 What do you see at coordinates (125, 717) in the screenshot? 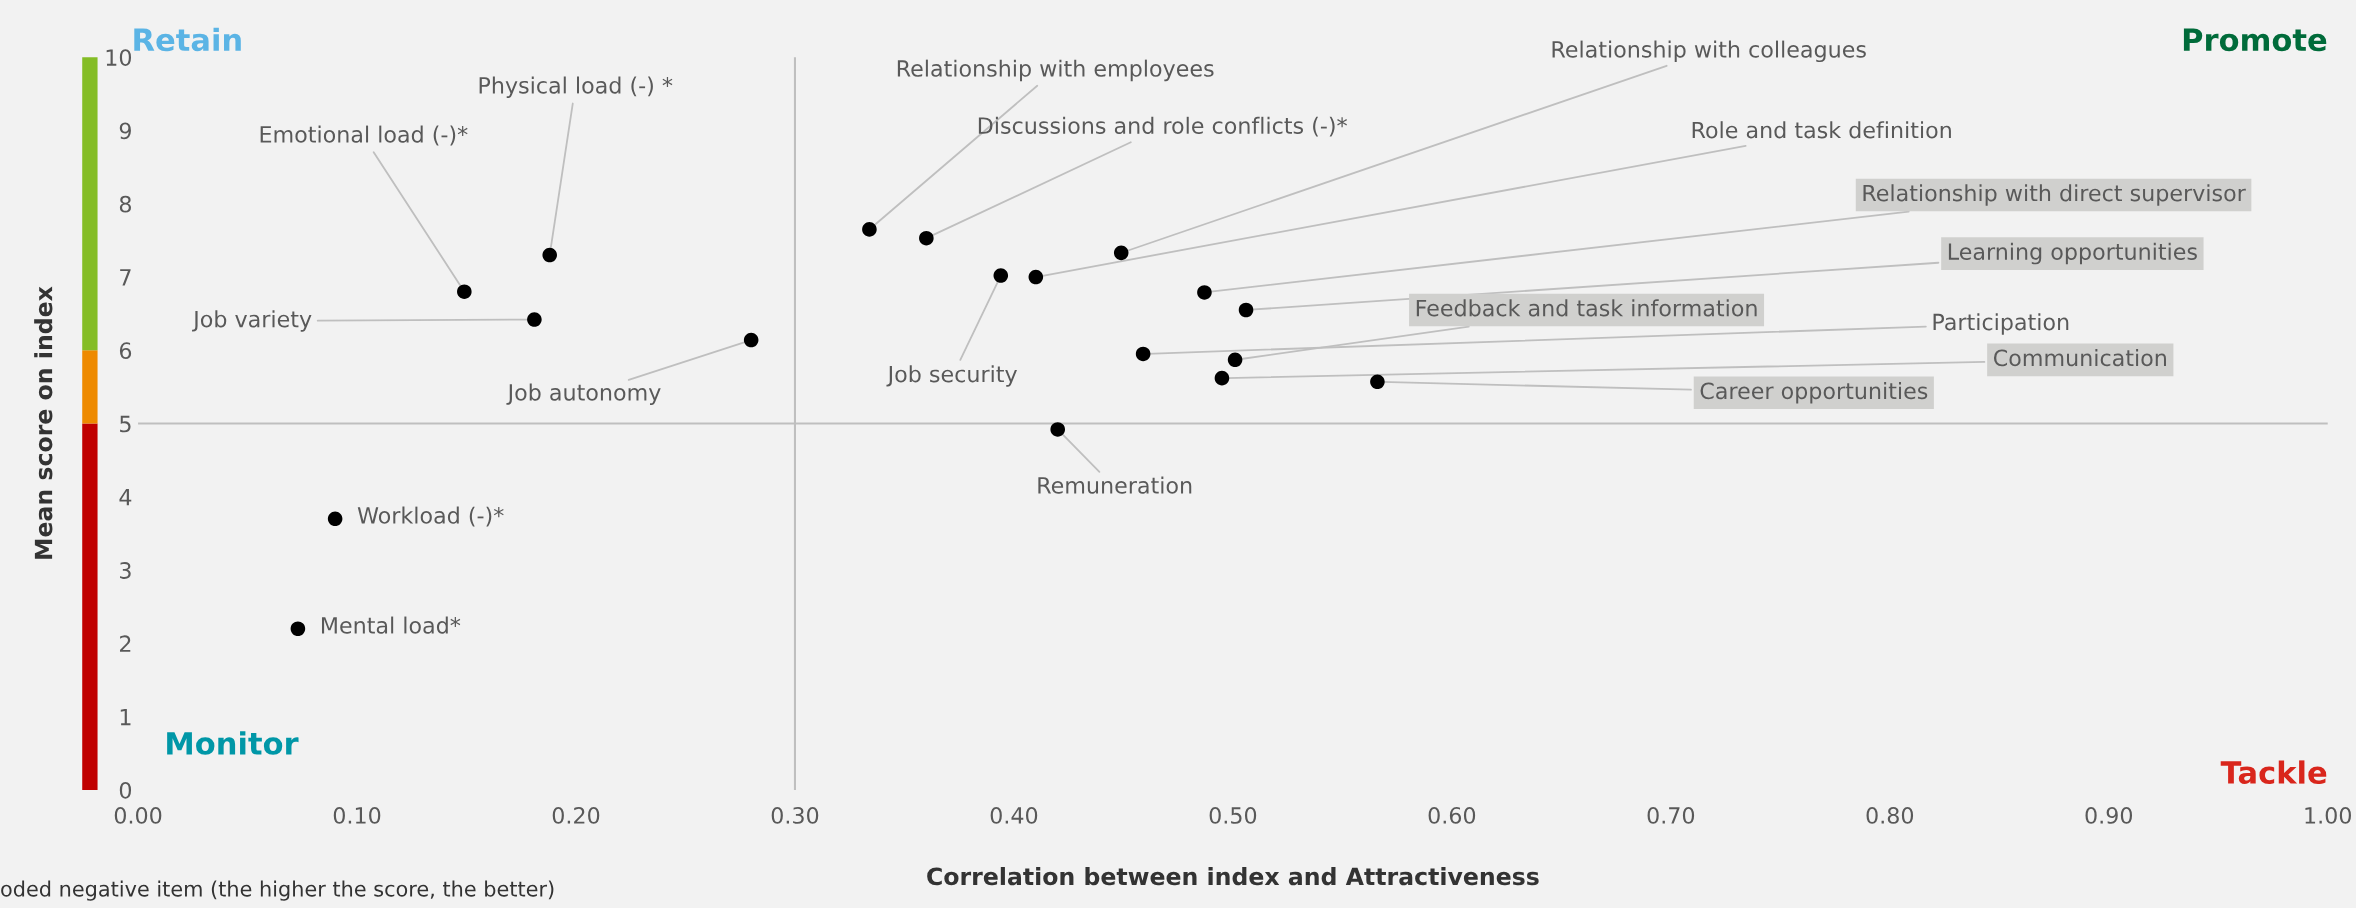
I see `y-tick-label: 1` at bounding box center [125, 717].